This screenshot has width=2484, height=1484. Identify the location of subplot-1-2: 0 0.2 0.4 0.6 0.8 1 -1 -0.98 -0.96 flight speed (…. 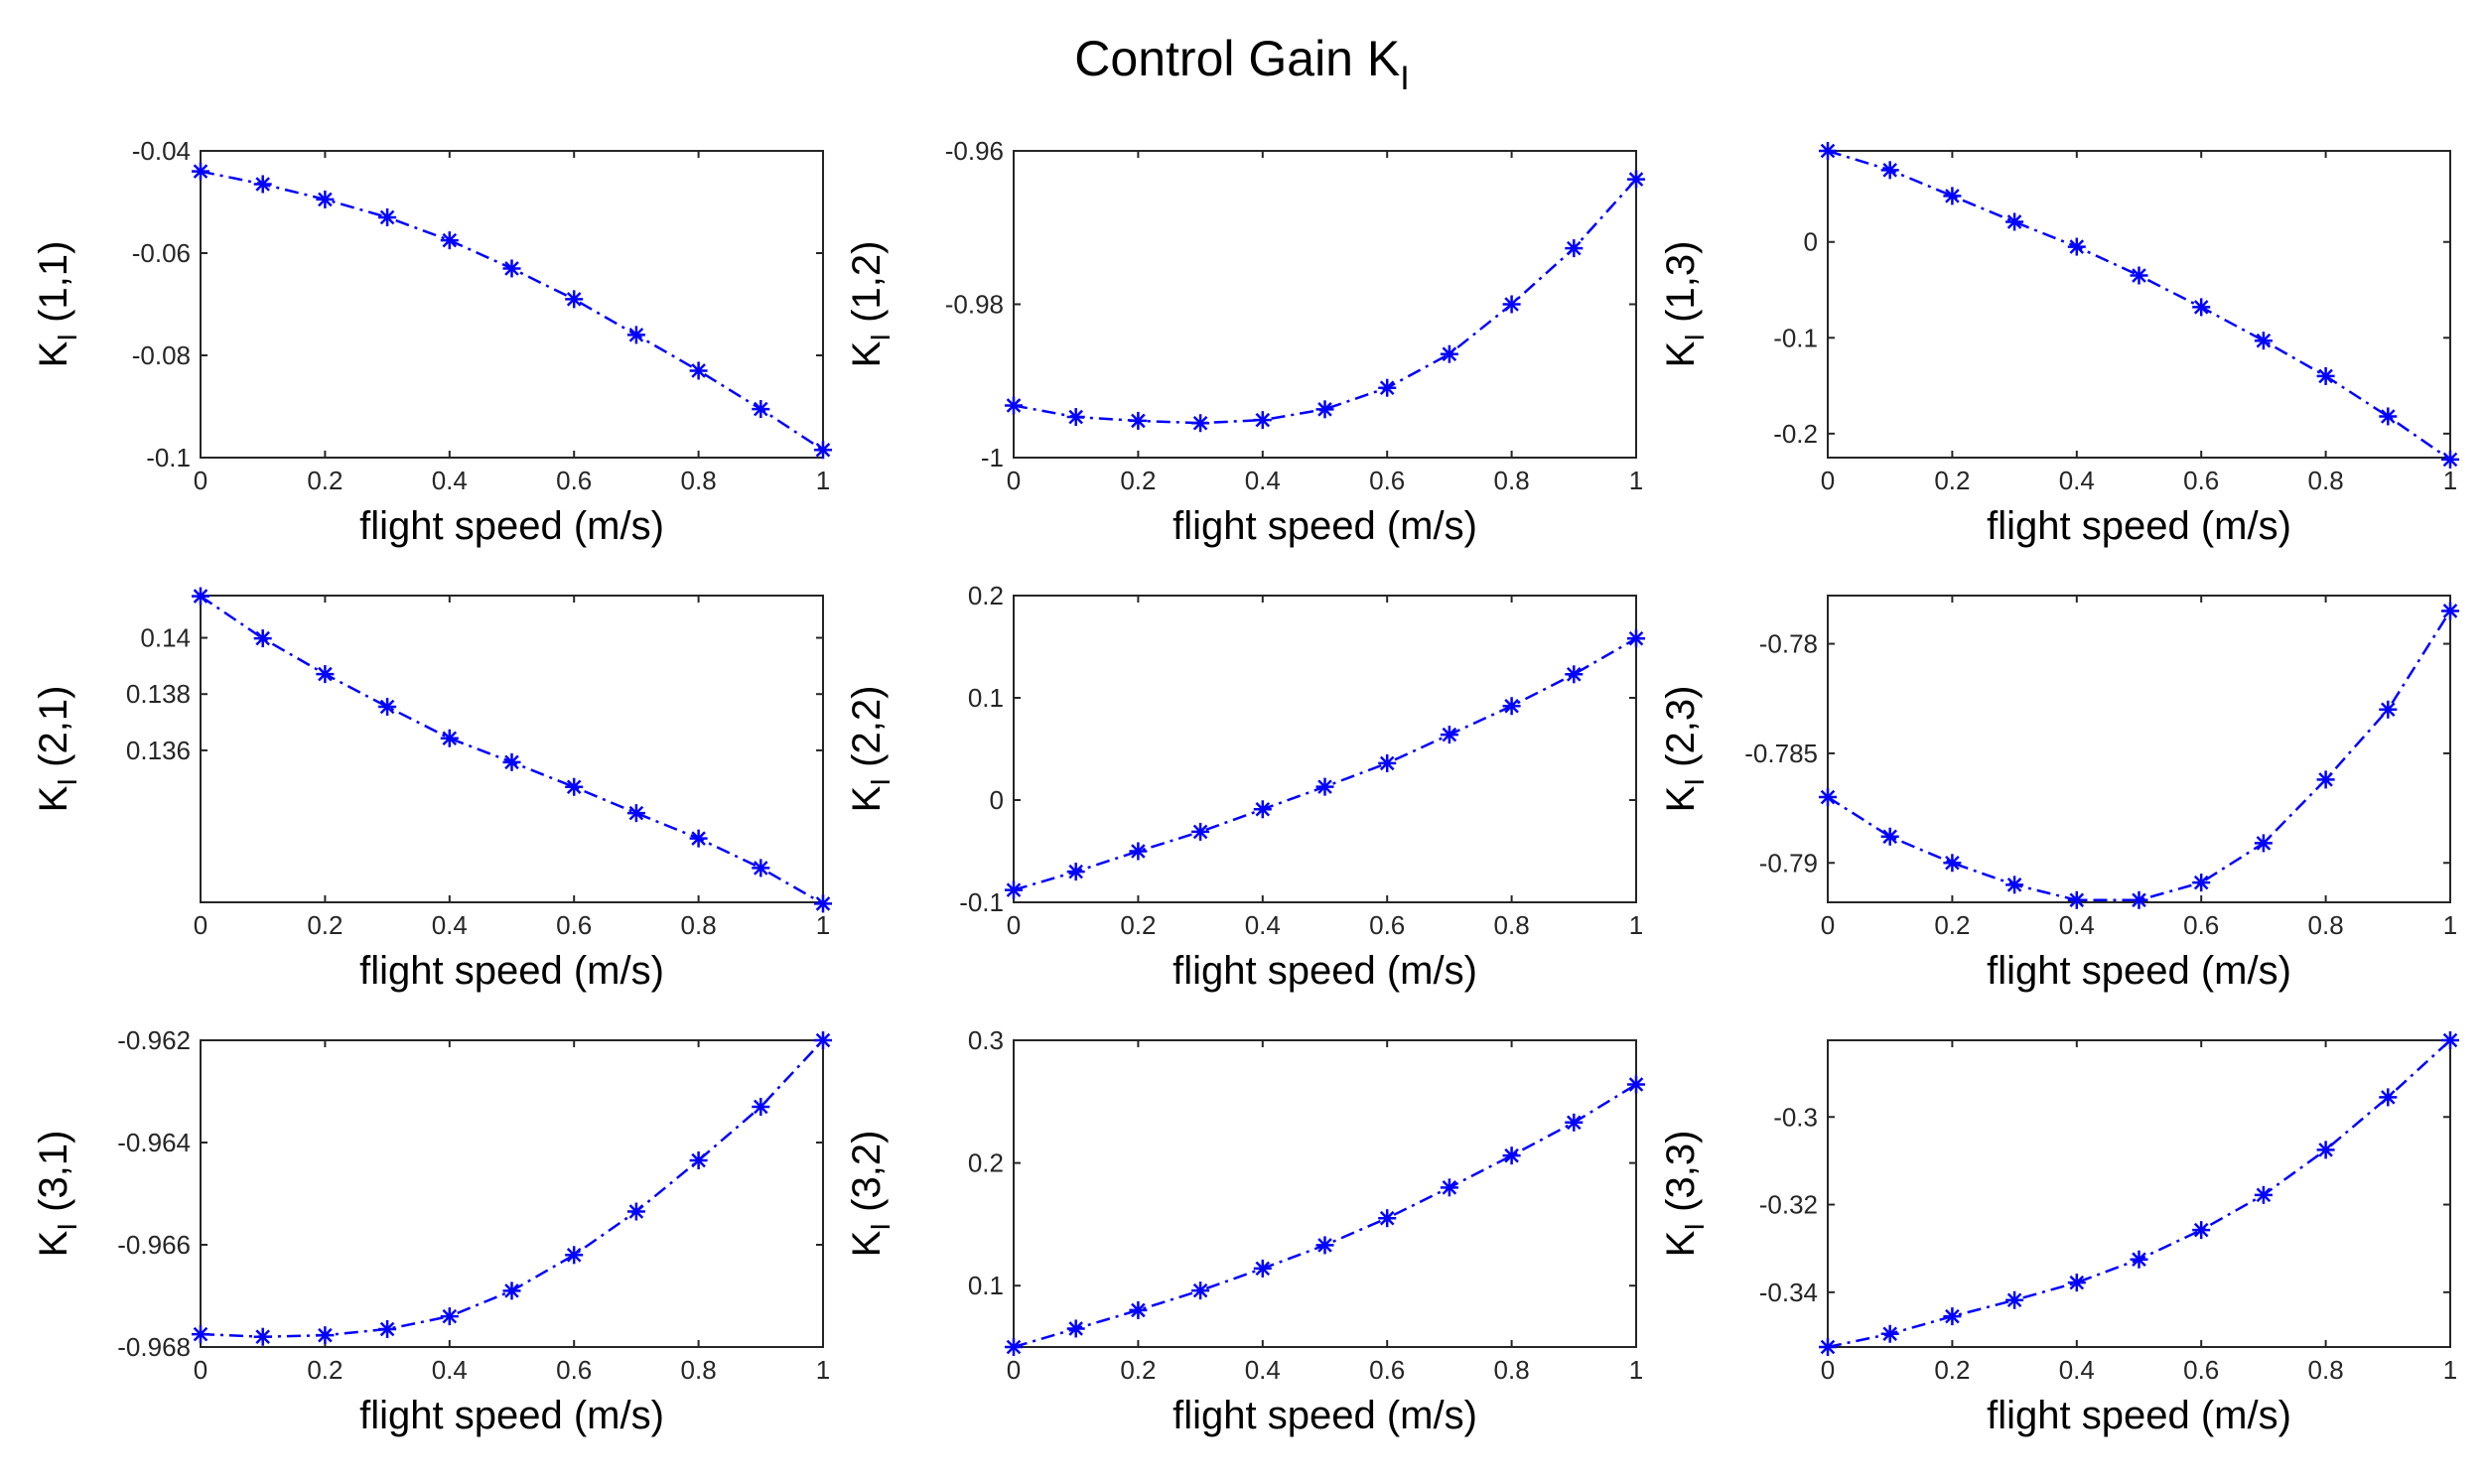
(1245, 342).